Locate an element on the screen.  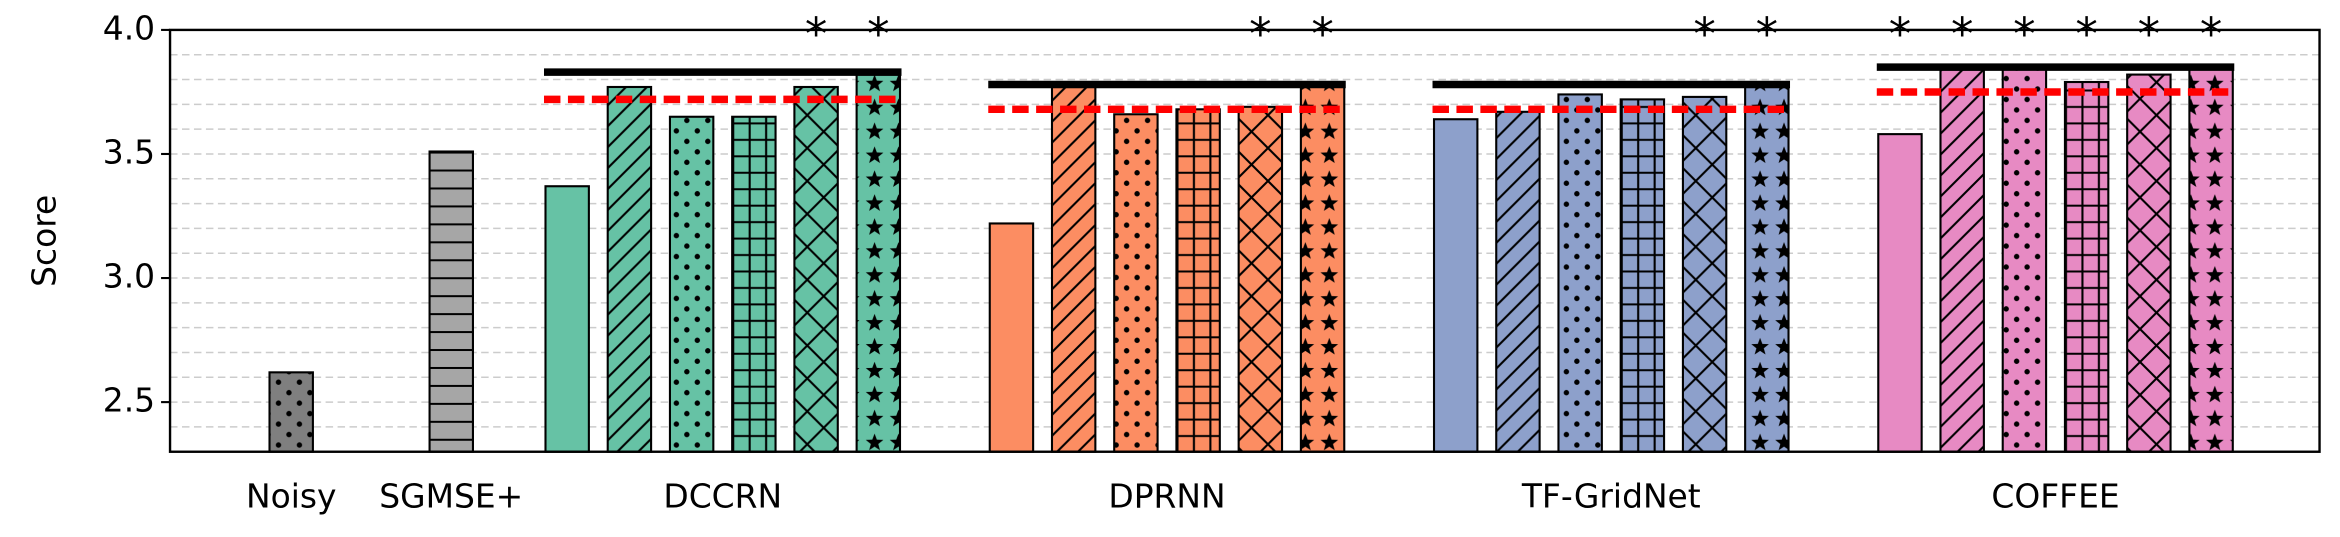
x-tick-label: Noisy is located at coordinates (291, 496).